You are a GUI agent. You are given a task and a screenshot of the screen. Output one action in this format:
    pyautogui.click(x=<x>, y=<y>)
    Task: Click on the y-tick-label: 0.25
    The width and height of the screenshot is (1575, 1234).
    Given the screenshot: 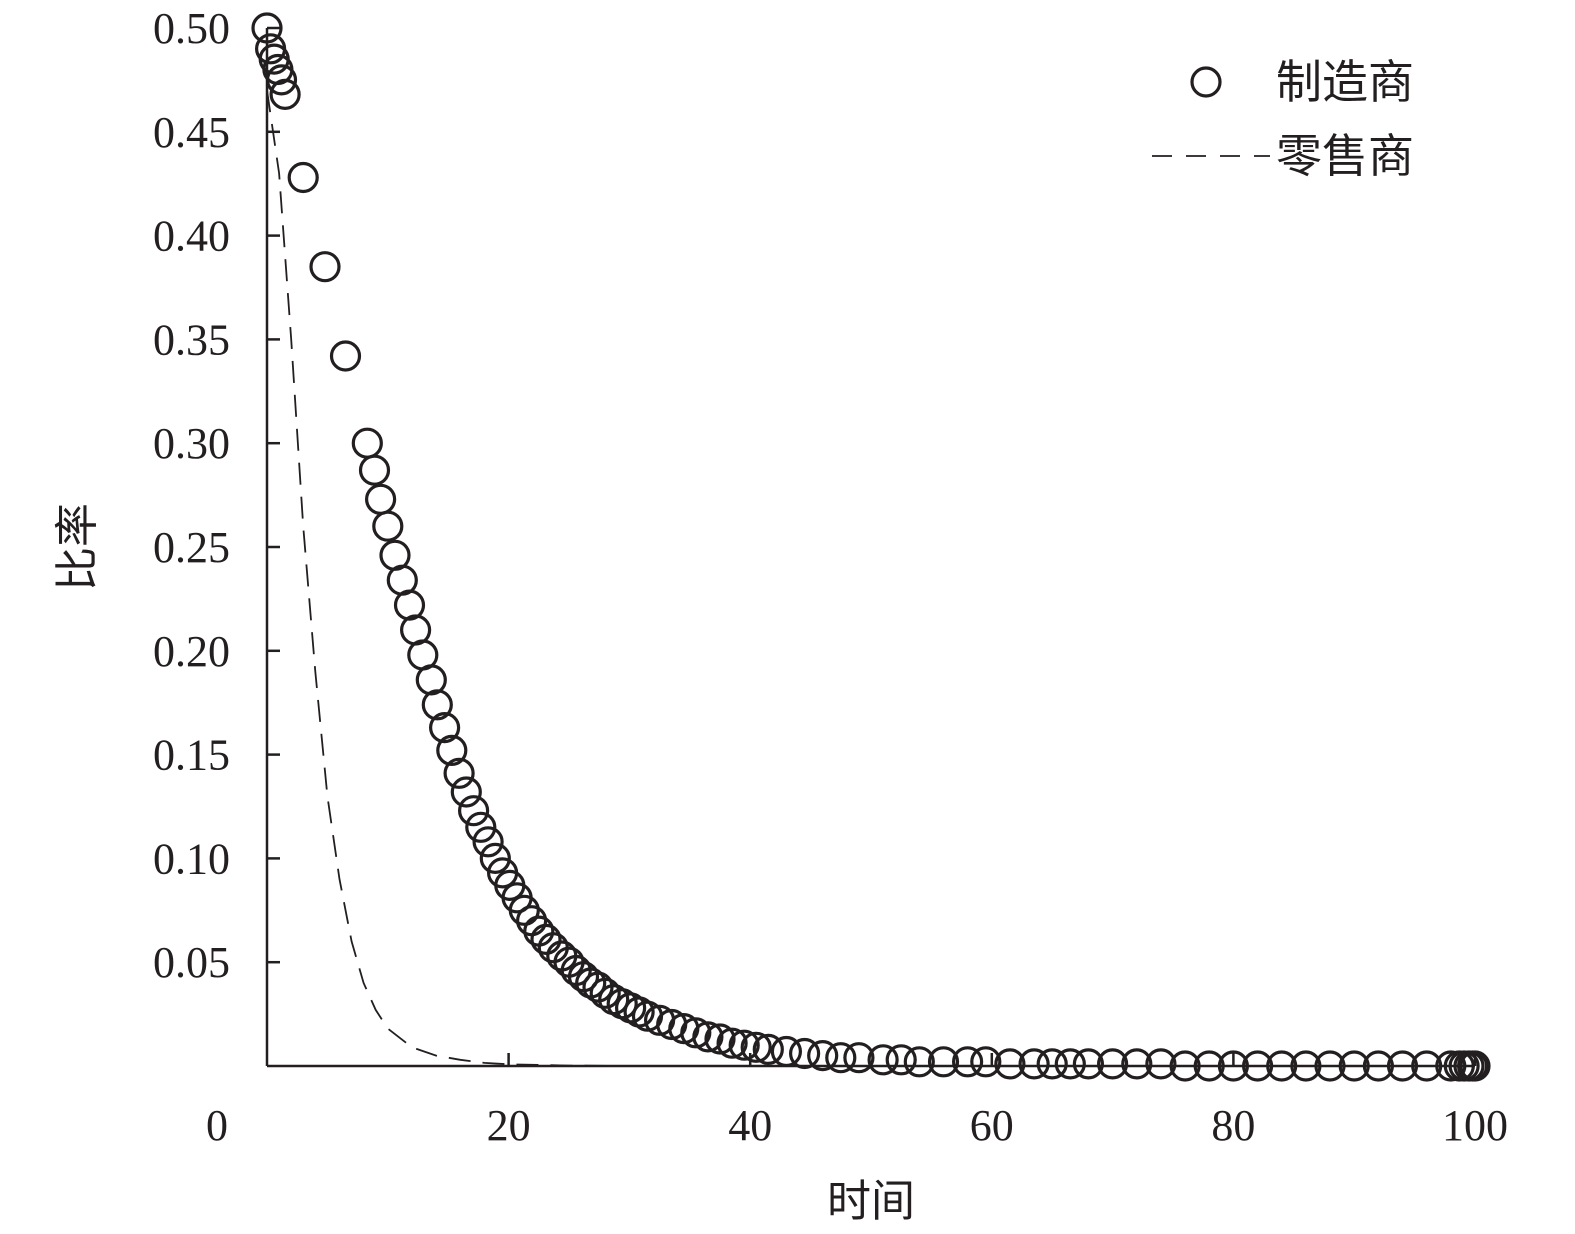 What is the action you would take?
    pyautogui.click(x=191, y=547)
    